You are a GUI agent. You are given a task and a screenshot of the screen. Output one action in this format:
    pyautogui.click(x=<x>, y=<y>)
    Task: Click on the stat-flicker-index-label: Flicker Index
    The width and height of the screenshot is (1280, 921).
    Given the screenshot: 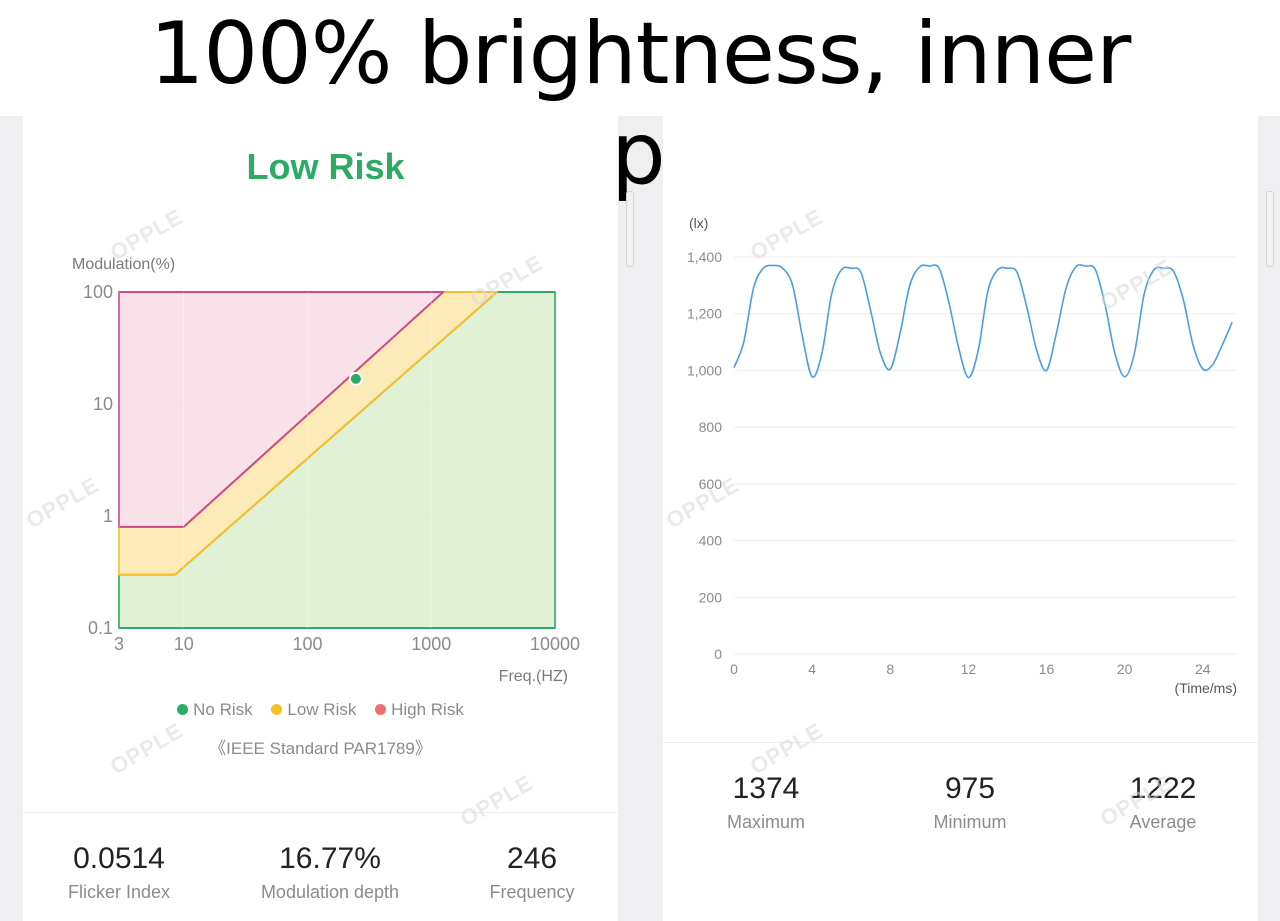 What is the action you would take?
    pyautogui.click(x=119, y=892)
    